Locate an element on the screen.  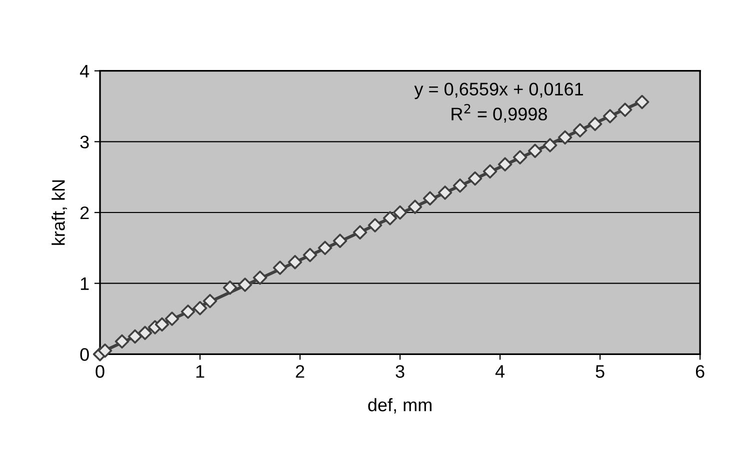
x-tick-label: 4 is located at coordinates (500, 371).